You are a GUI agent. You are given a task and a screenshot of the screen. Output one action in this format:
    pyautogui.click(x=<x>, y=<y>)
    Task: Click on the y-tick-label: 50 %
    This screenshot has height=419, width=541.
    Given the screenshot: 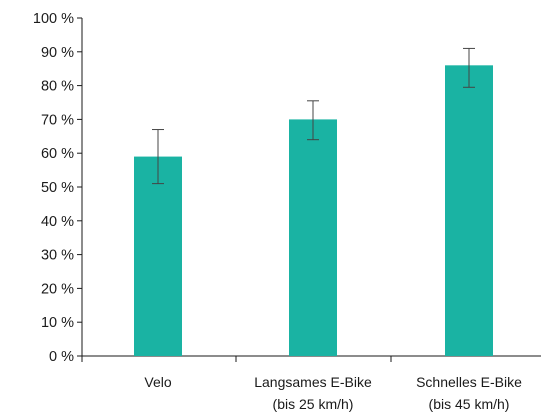 What is the action you would take?
    pyautogui.click(x=57, y=188)
    